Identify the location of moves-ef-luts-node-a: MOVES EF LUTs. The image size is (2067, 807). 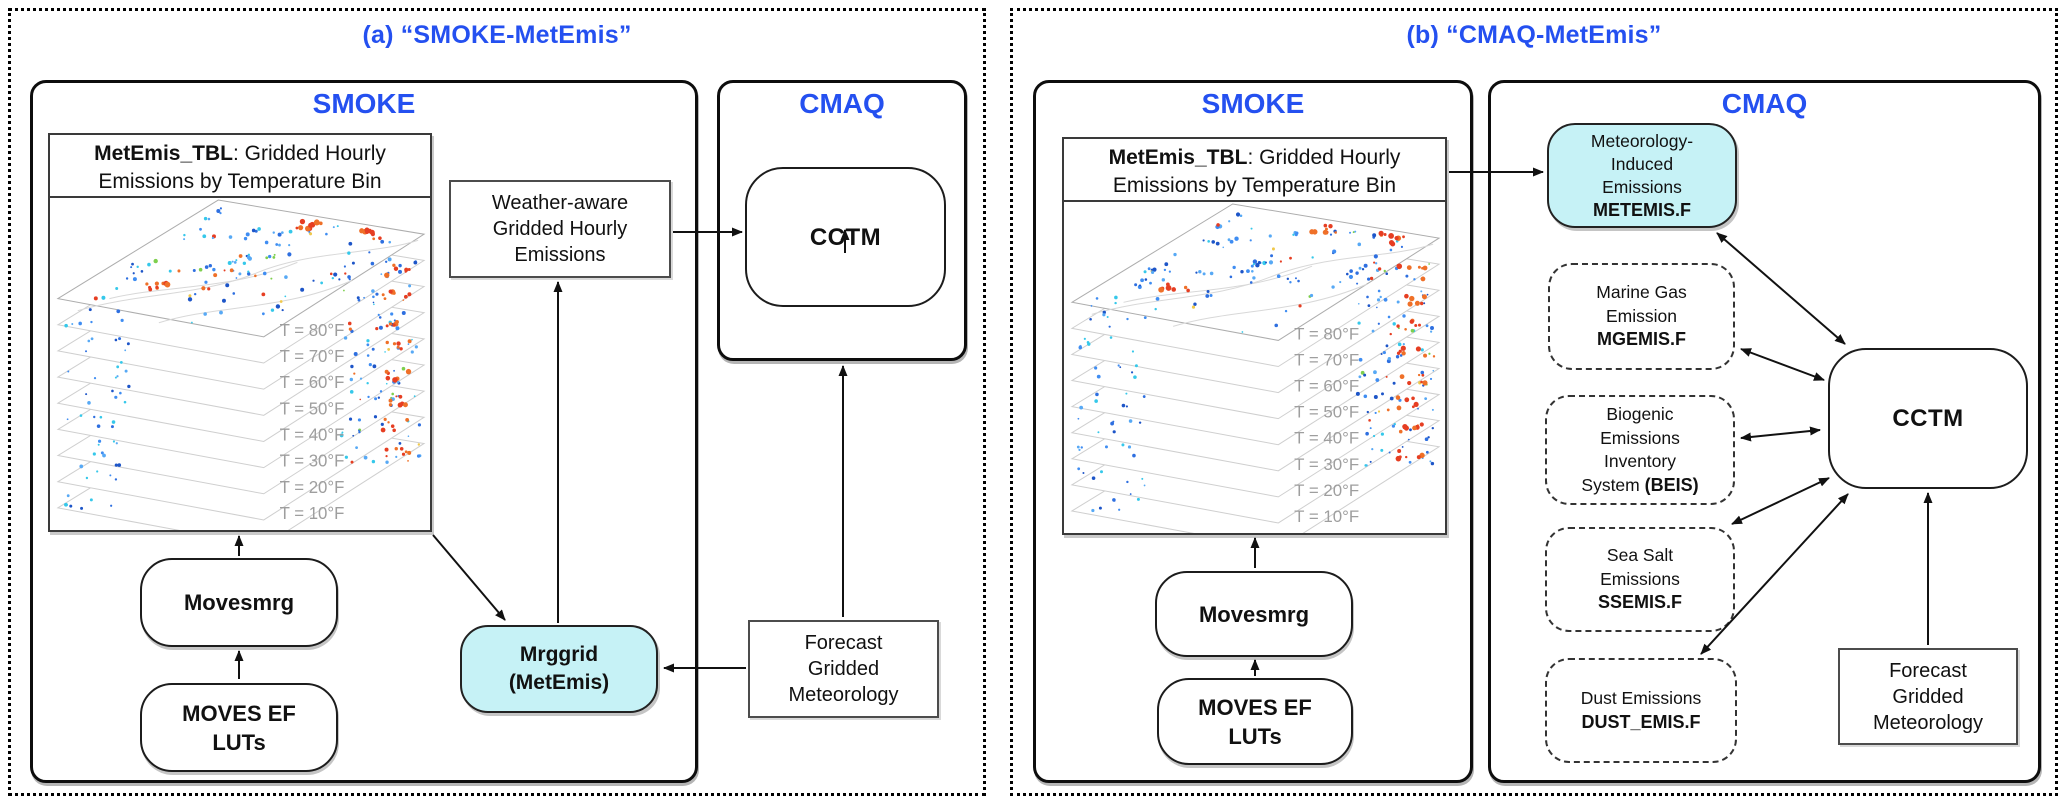
(239, 727).